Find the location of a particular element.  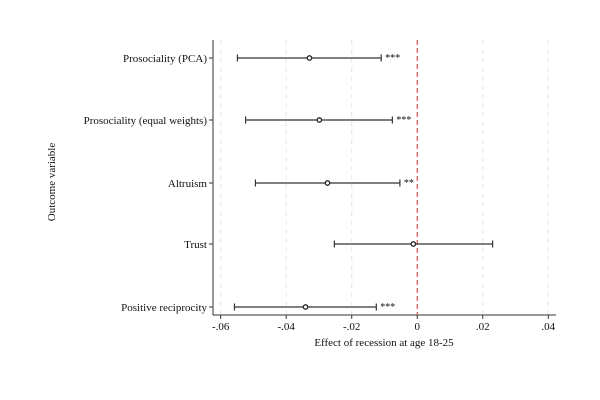

estimate-row: Positive reciprocity *** is located at coordinates (258, 308).